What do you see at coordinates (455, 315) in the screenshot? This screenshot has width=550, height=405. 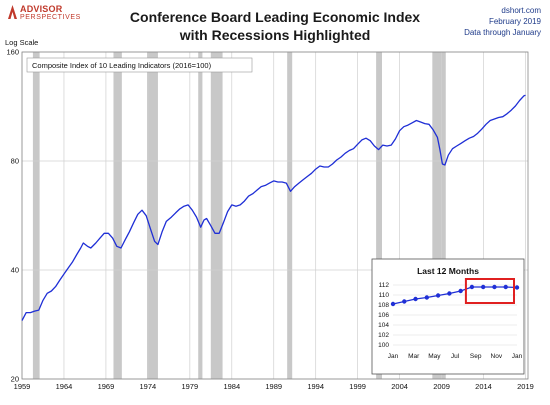 I see `inset-grid` at bounding box center [455, 315].